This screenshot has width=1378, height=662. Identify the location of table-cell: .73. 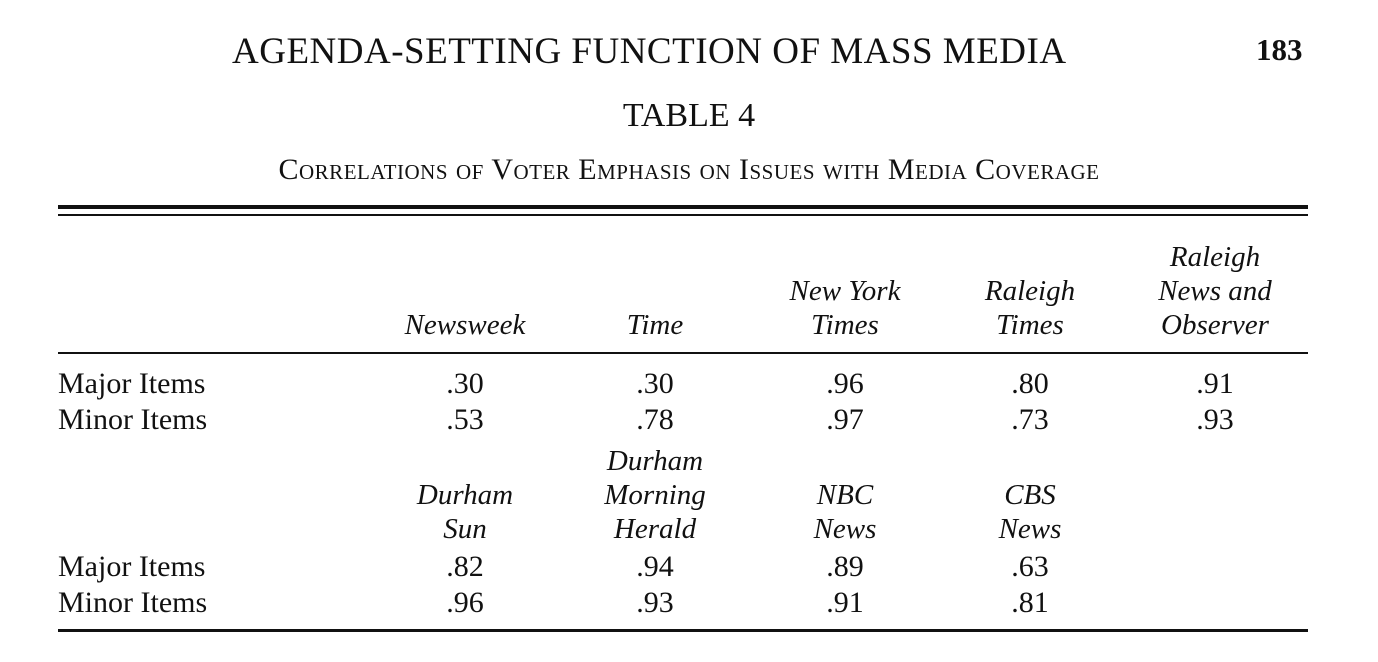
(1030, 419).